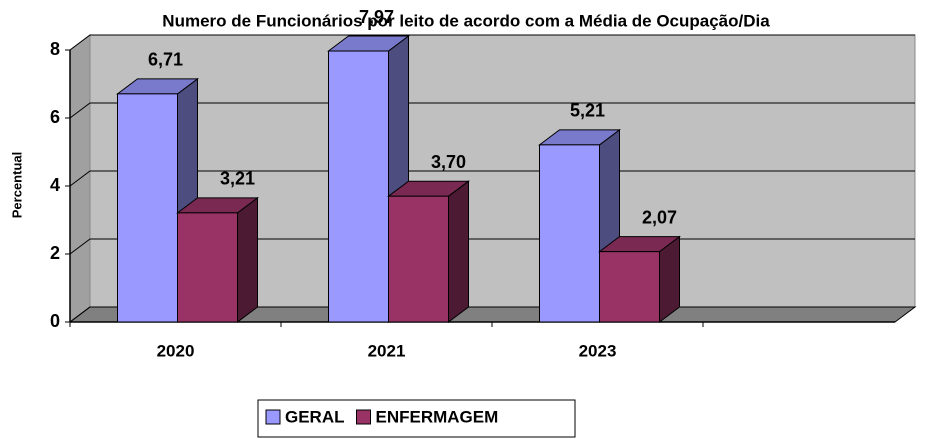  Describe the element at coordinates (598, 350) in the screenshot. I see `x-tick-label: 2023` at that location.